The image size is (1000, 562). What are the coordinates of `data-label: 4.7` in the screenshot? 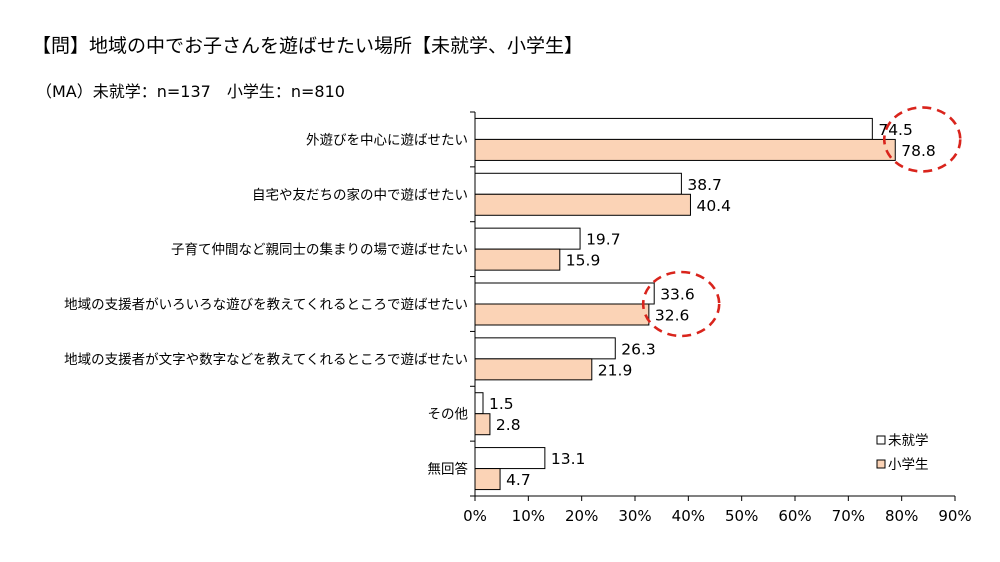 It's located at (518, 480).